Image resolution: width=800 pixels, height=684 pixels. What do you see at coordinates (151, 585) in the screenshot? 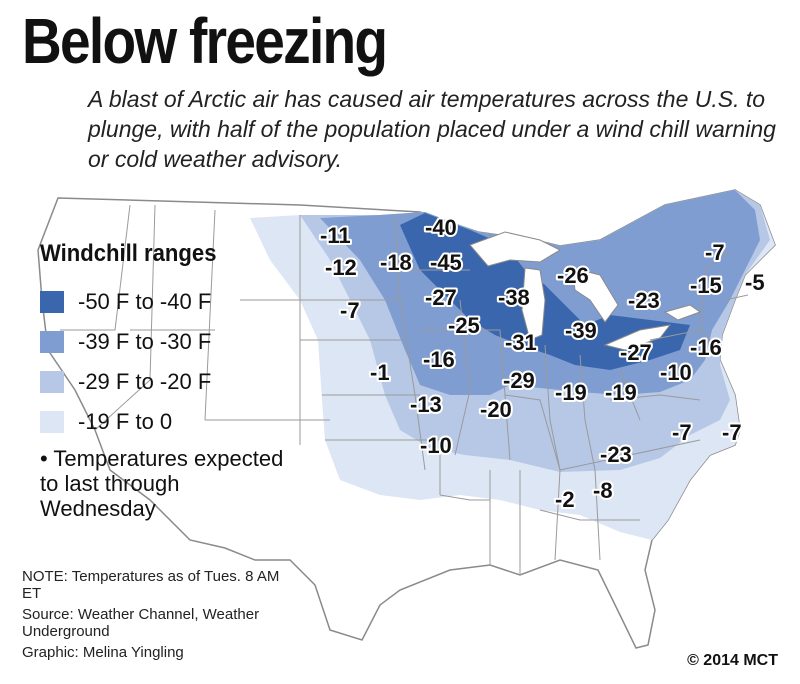
I see `footnote-note: NOTE: Temperatures as of Tues. 8 AM ET` at bounding box center [151, 585].